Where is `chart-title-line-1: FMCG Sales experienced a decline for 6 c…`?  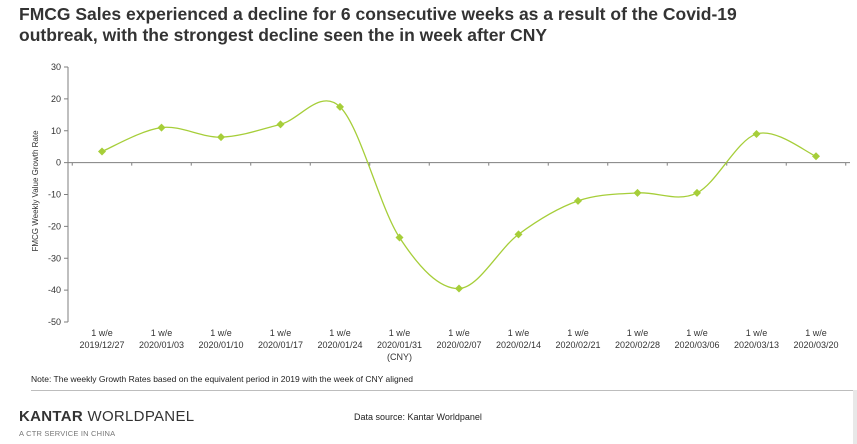
chart-title-line-1: FMCG Sales experienced a decline for 6 c… is located at coordinates (378, 14).